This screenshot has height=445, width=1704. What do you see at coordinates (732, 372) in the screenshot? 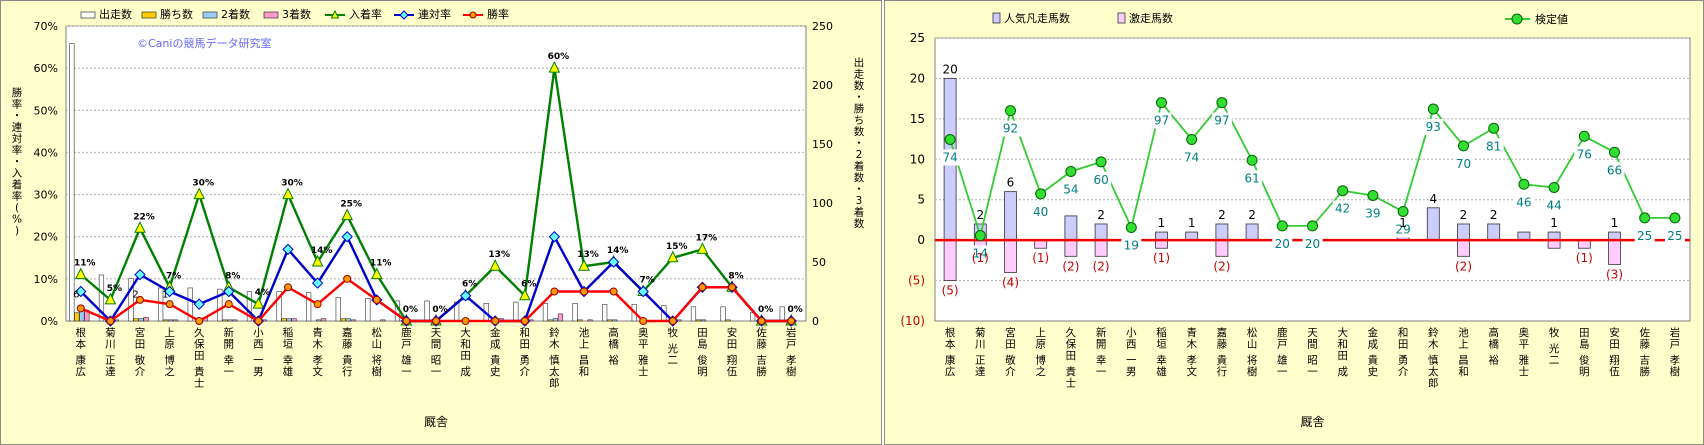
I see `svg-text: 伍` at bounding box center [732, 372].